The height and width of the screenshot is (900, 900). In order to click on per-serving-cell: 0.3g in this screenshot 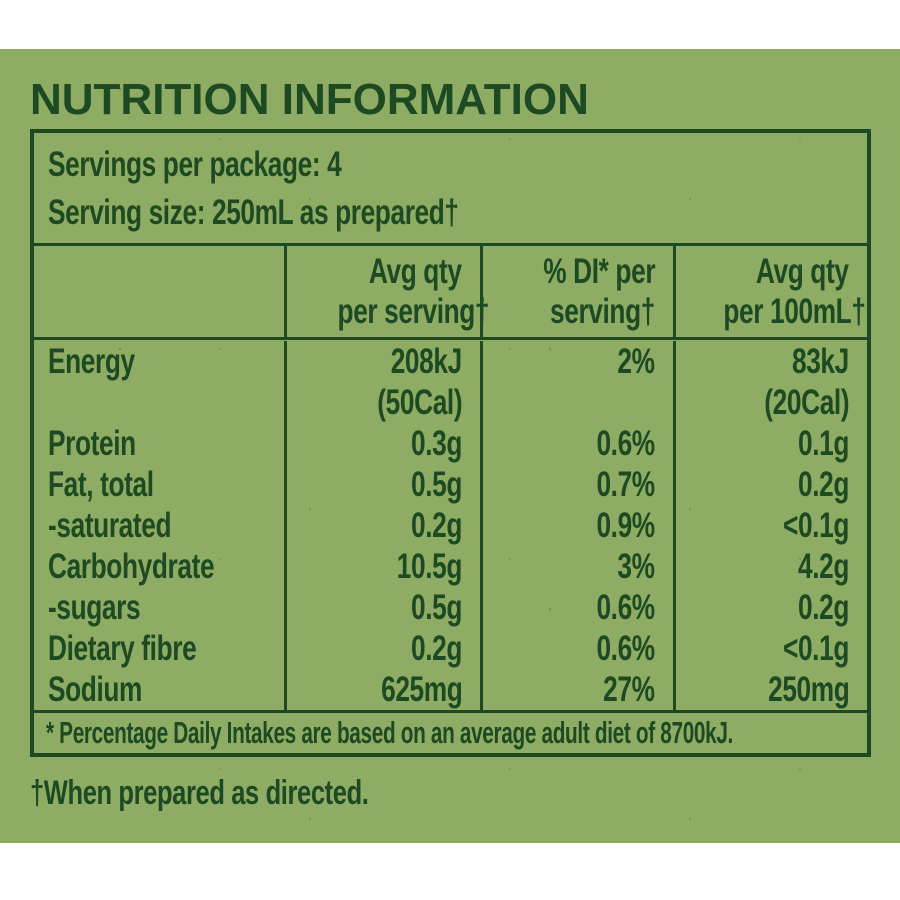, I will do `click(382, 443)`.